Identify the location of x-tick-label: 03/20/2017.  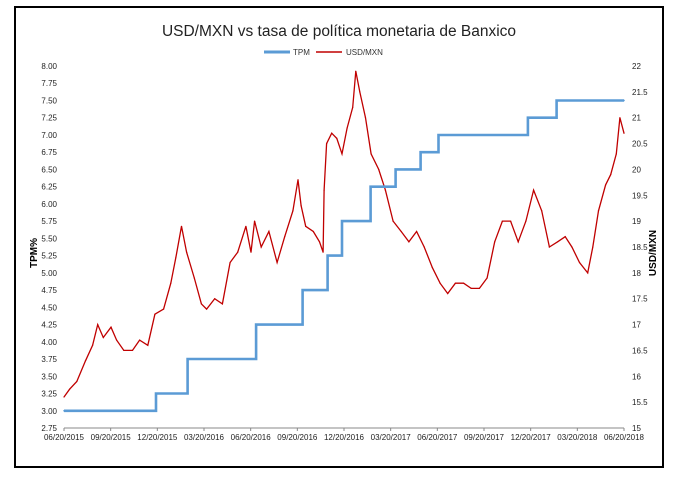
(391, 437).